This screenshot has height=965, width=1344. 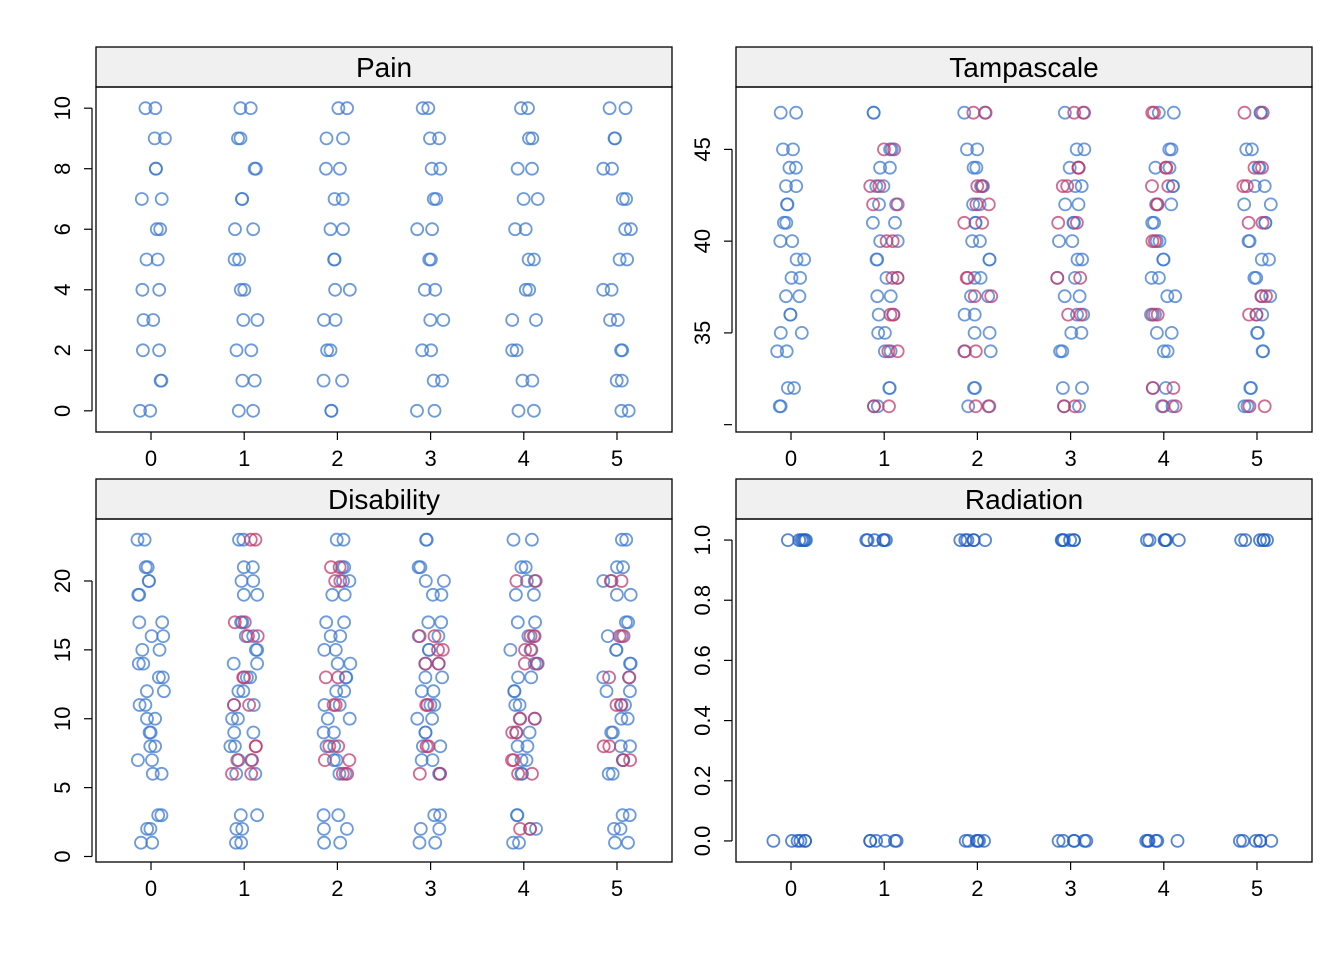 What do you see at coordinates (384, 67) in the screenshot?
I see `pain-title: Pain` at bounding box center [384, 67].